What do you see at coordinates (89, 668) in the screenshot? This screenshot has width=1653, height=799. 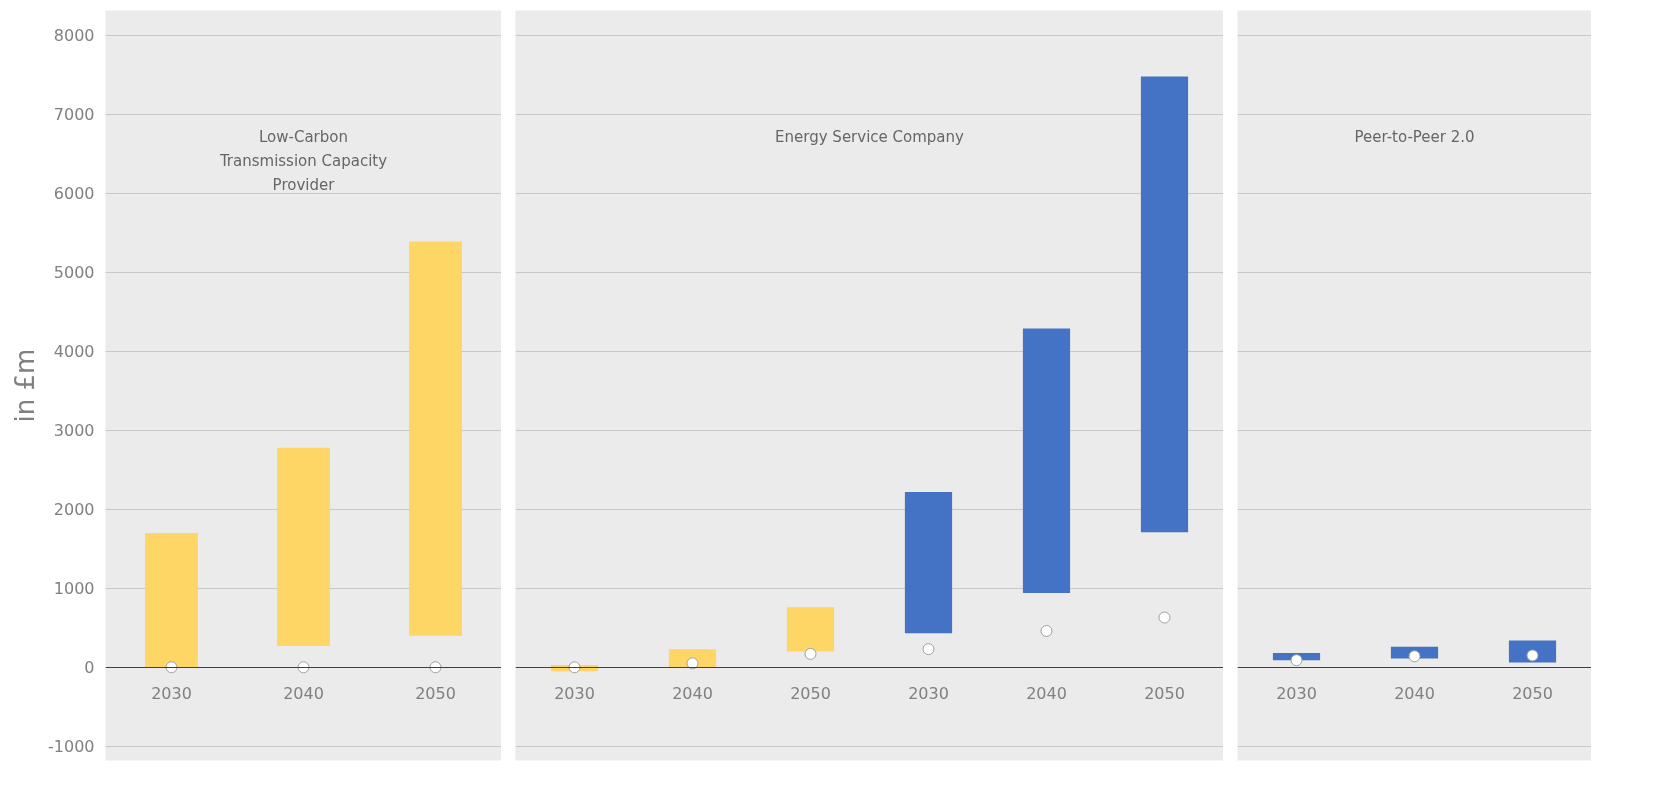 I see `y-tick-label: 0` at bounding box center [89, 668].